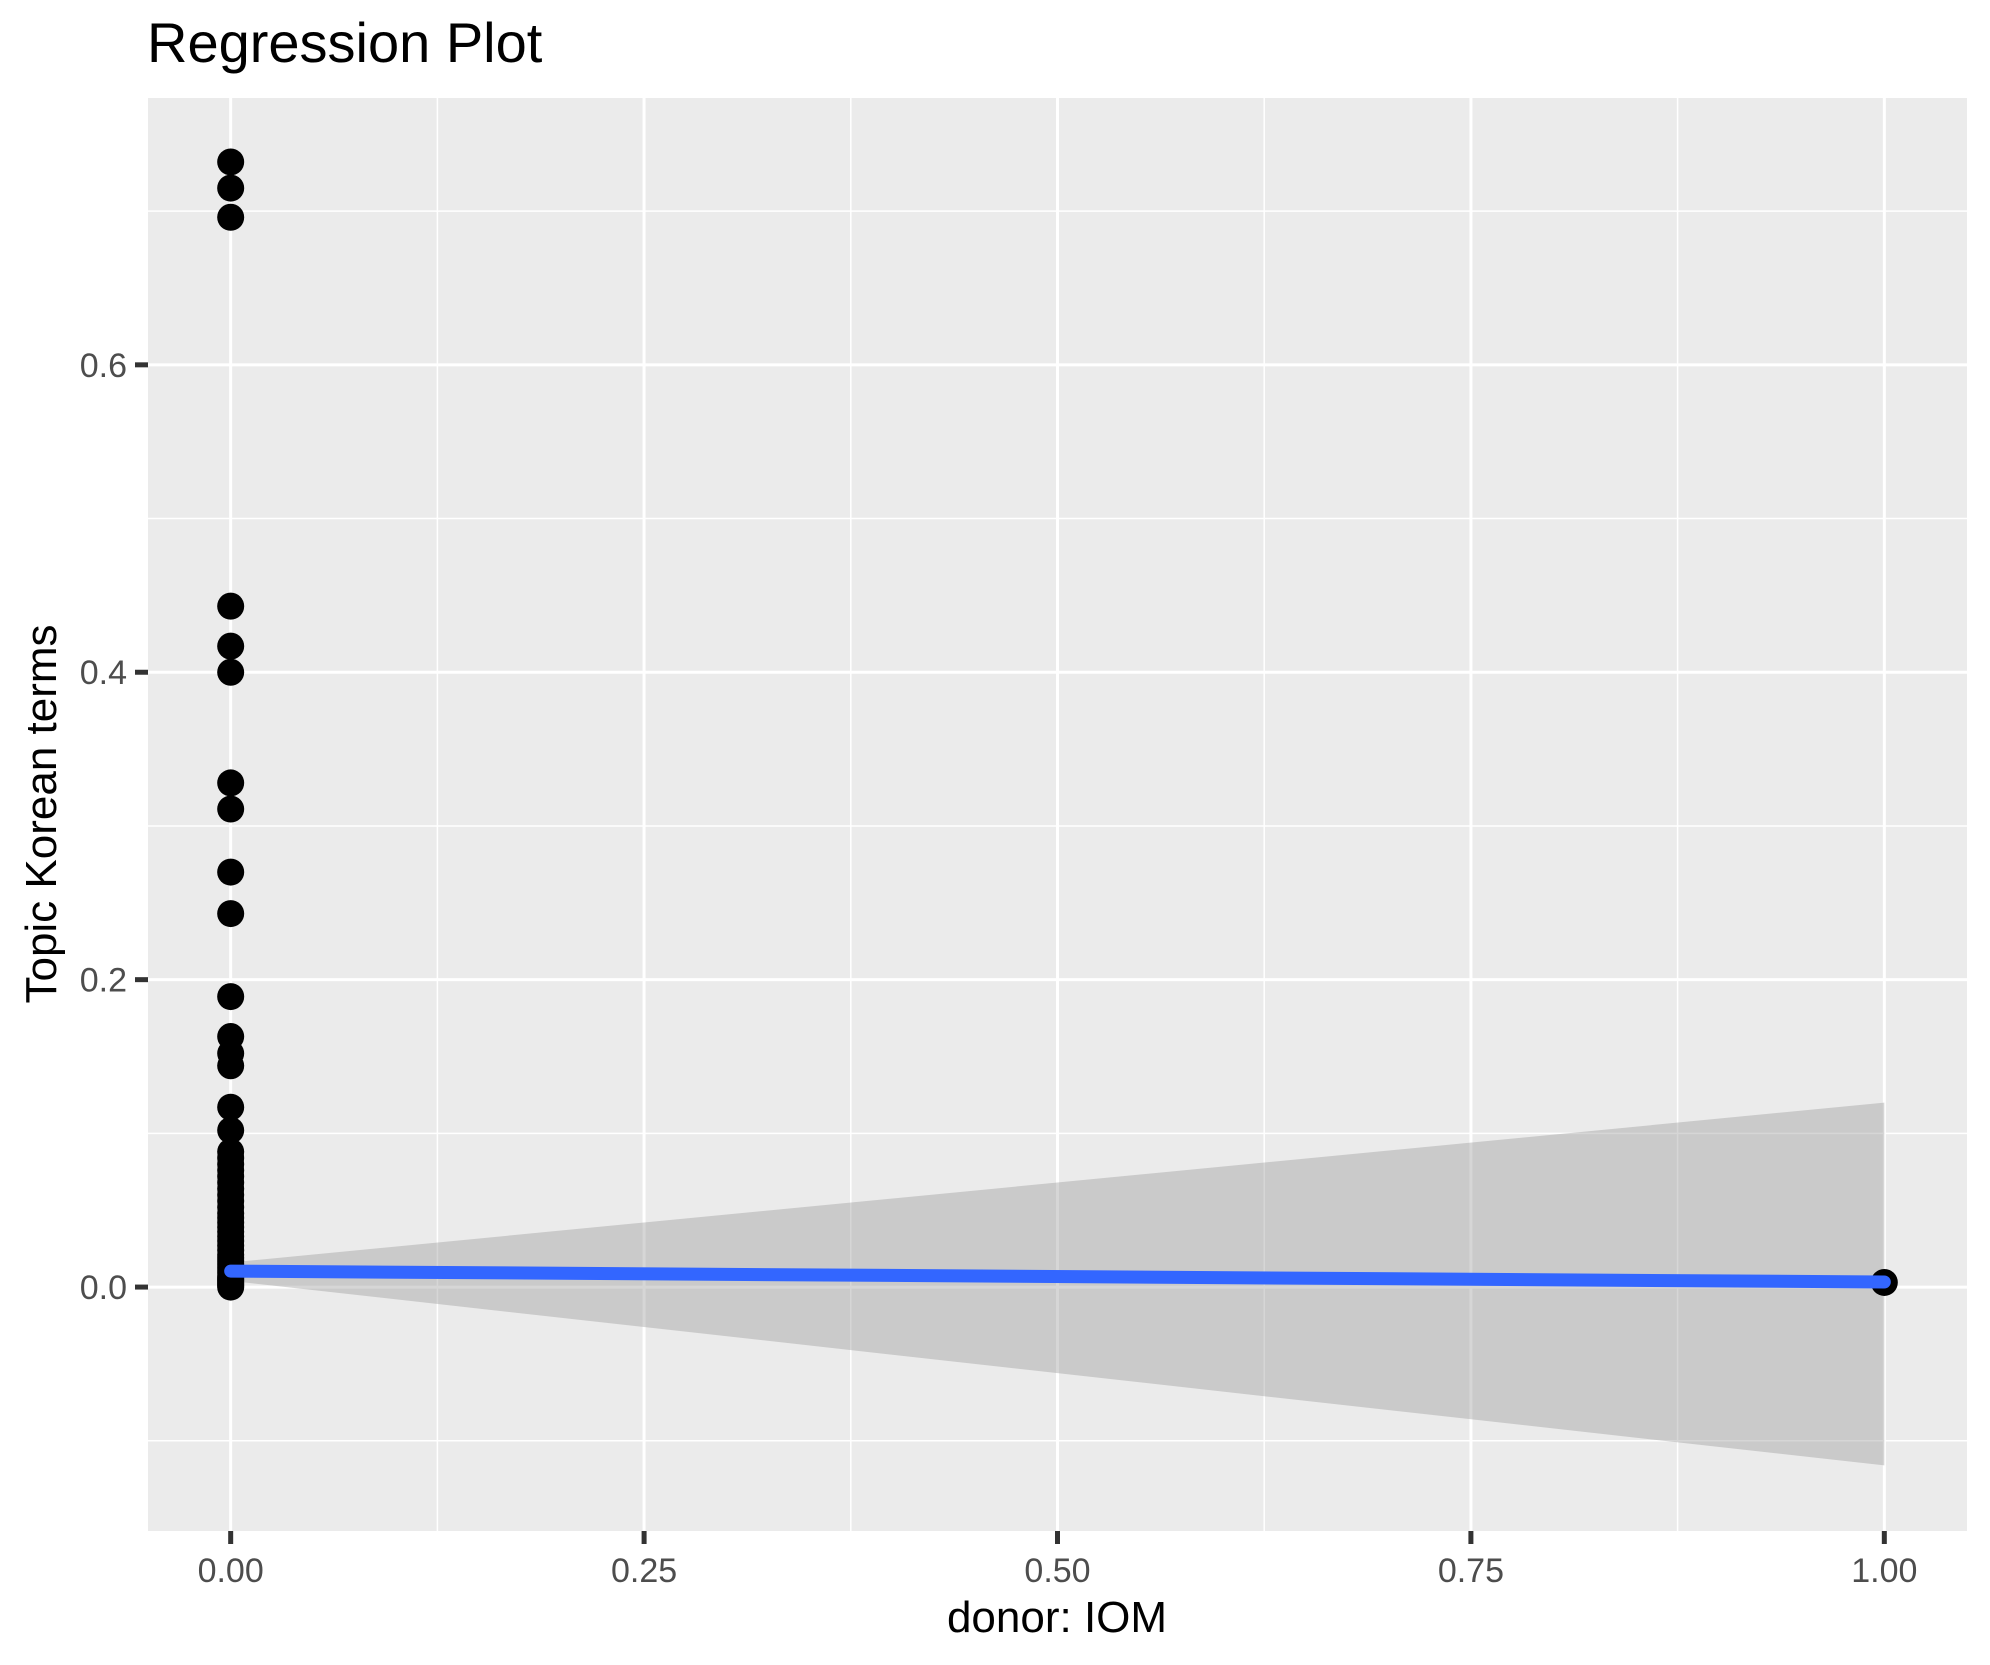  I want to click on x-axis-title: donor: IOM, so click(1057, 1617).